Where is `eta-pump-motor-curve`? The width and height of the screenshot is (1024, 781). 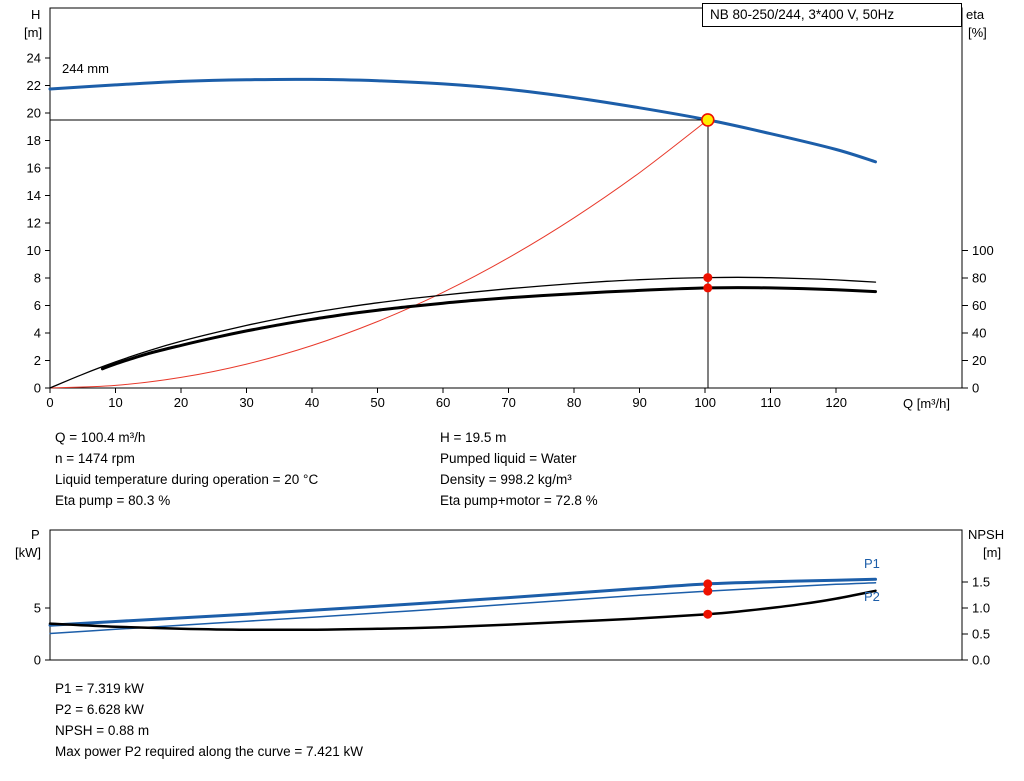
eta-pump-motor-curve is located at coordinates (488, 328).